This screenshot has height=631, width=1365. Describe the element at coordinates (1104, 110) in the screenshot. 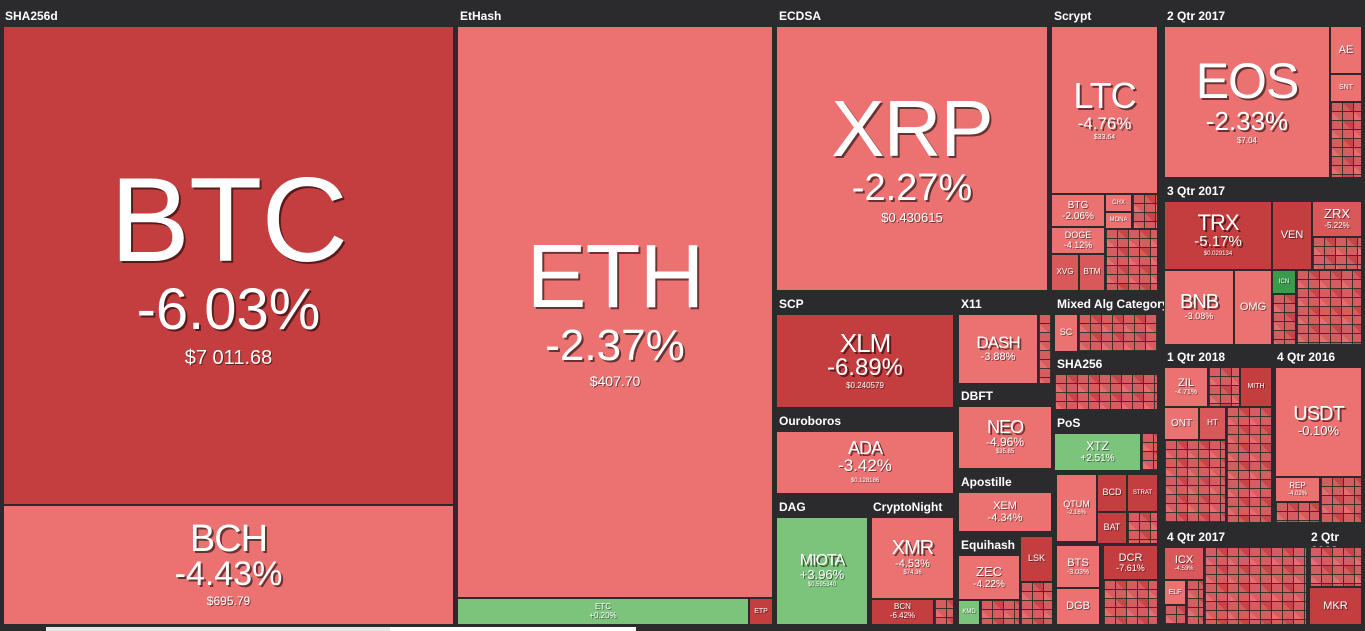

I see `tile-ltc: LTC -4.76% $33.64` at that location.